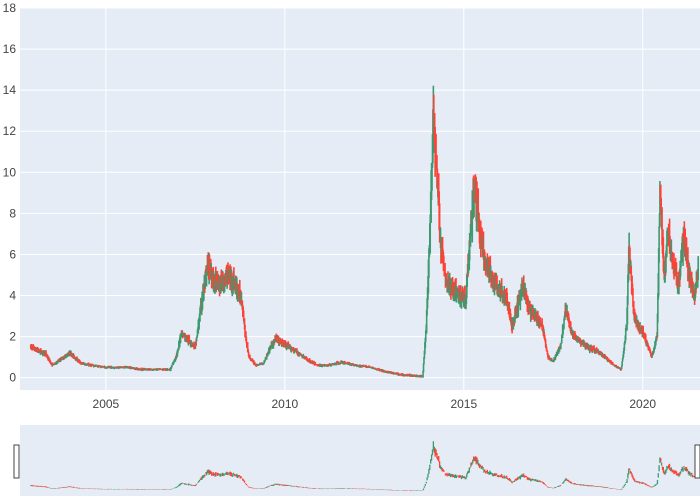  Describe the element at coordinates (12, 254) in the screenshot. I see `y-tick-label: 6` at that location.